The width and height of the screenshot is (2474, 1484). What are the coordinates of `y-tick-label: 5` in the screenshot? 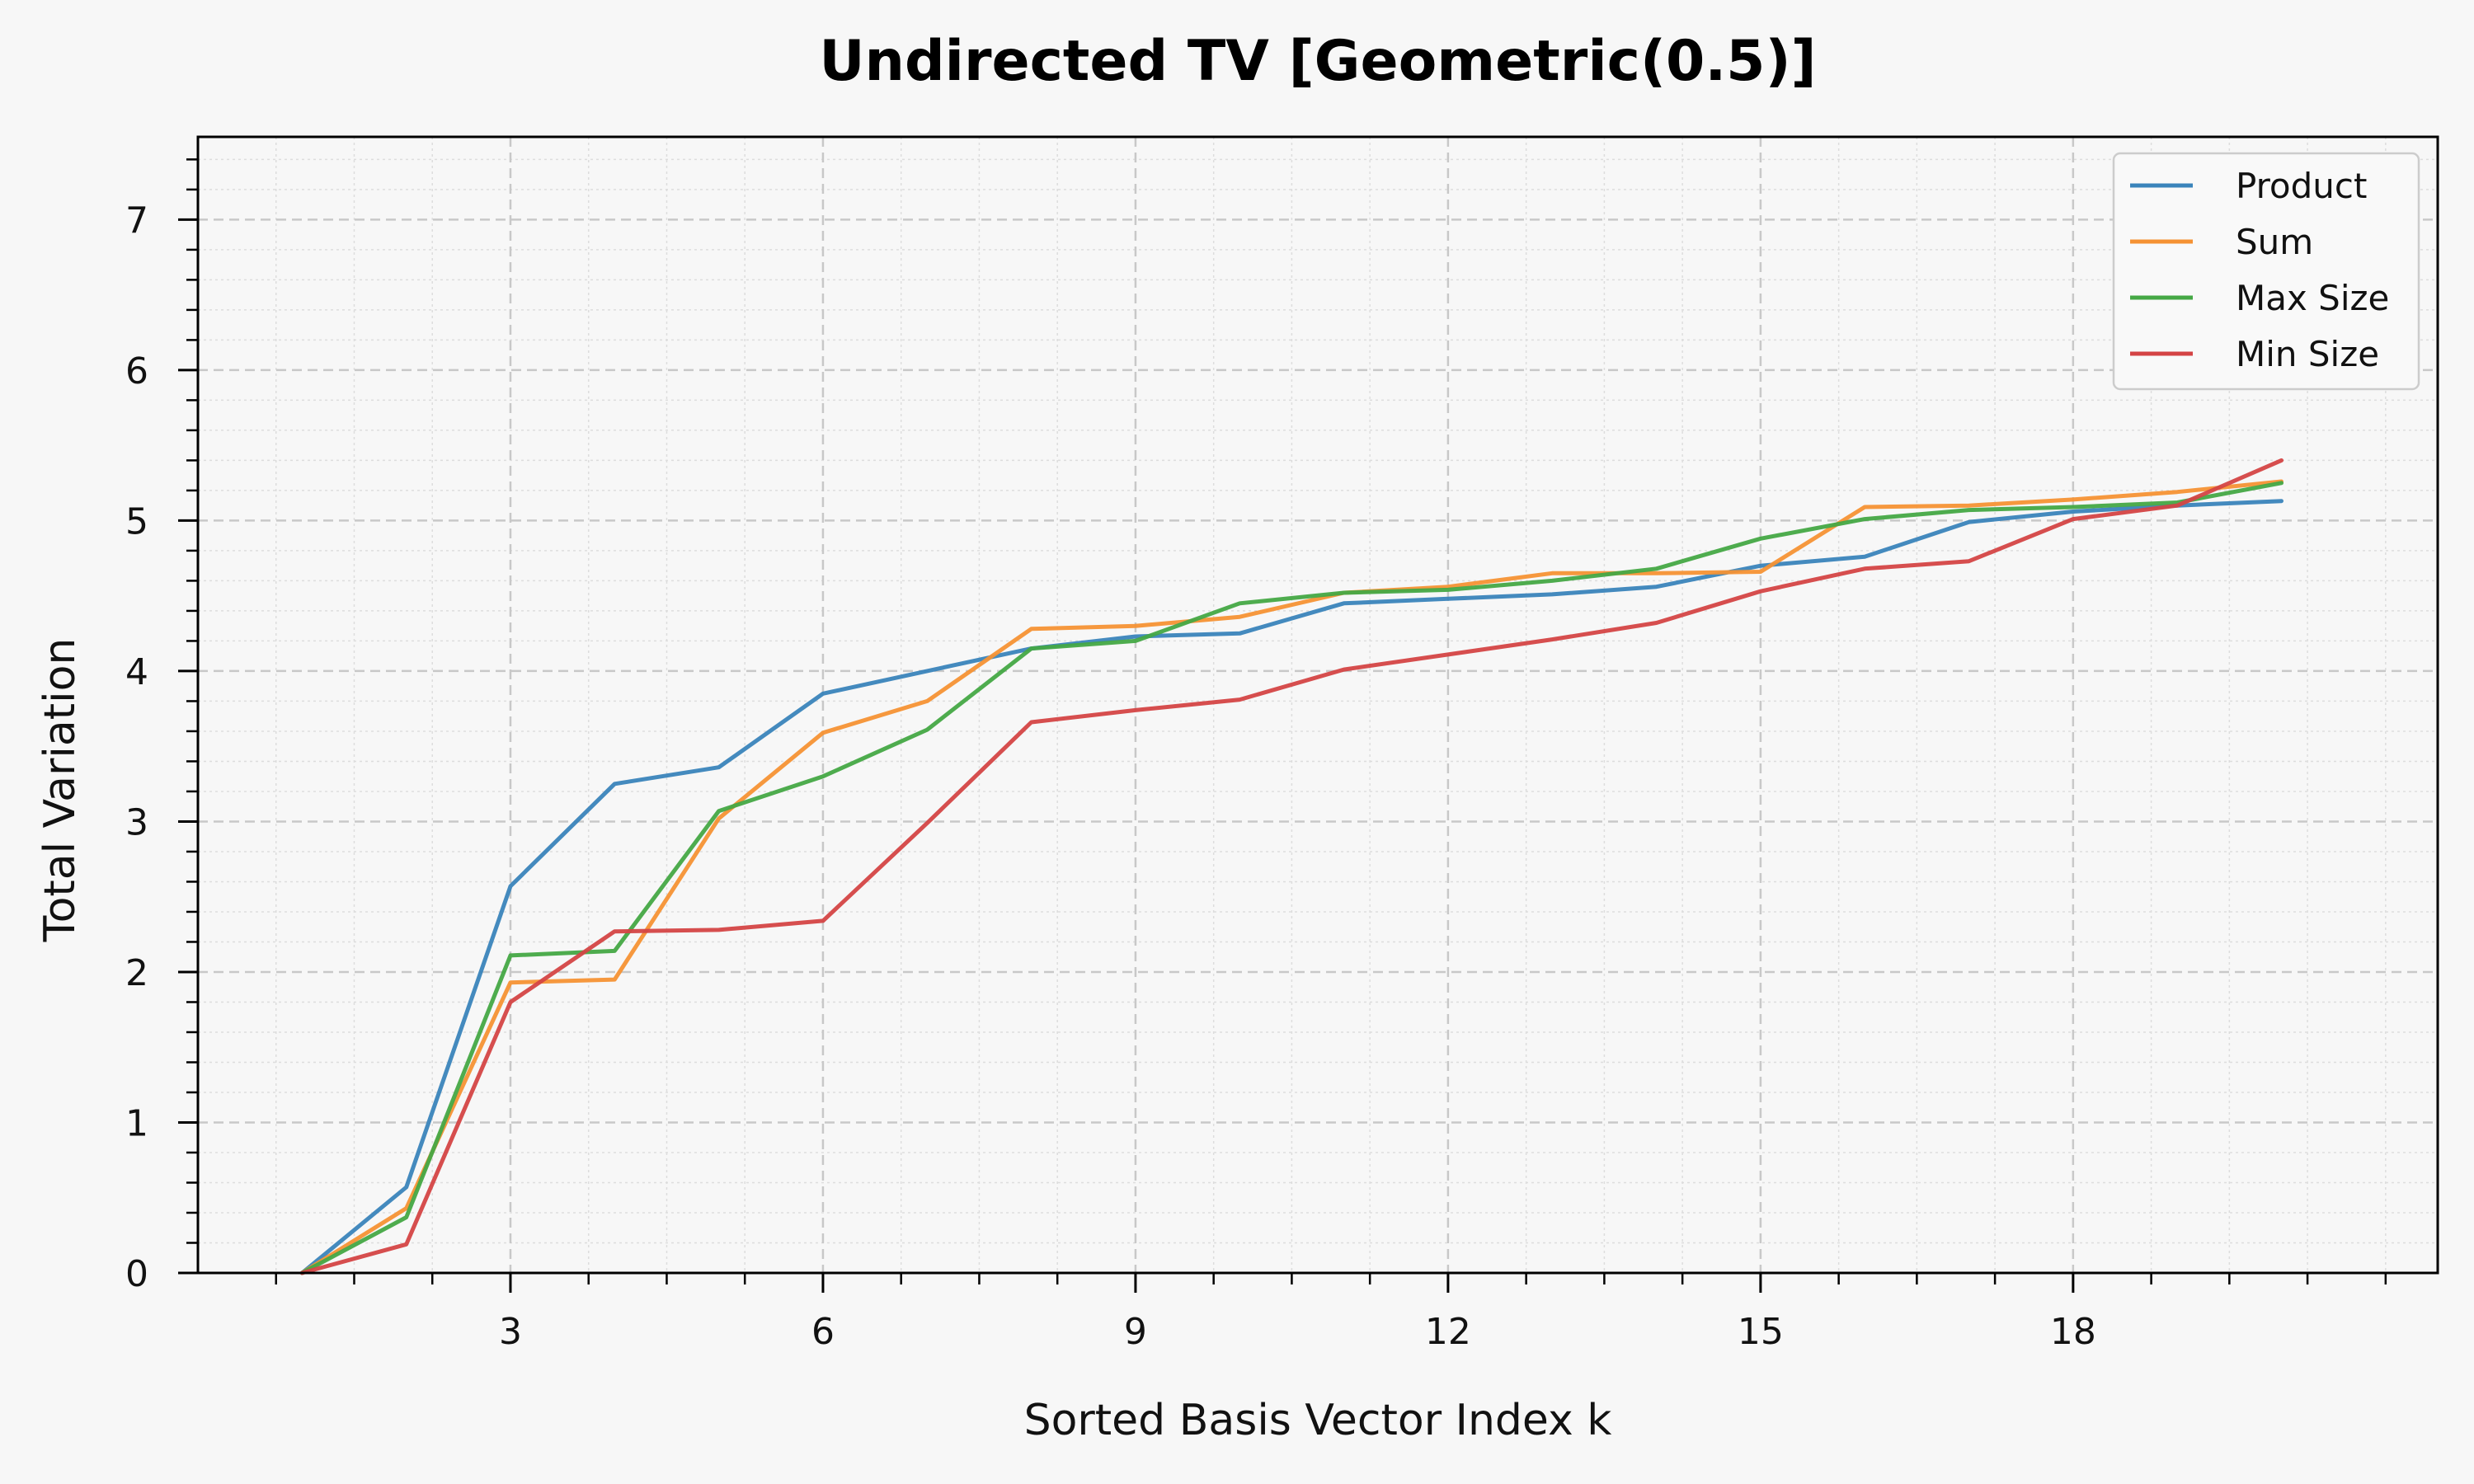 It's located at (136, 521).